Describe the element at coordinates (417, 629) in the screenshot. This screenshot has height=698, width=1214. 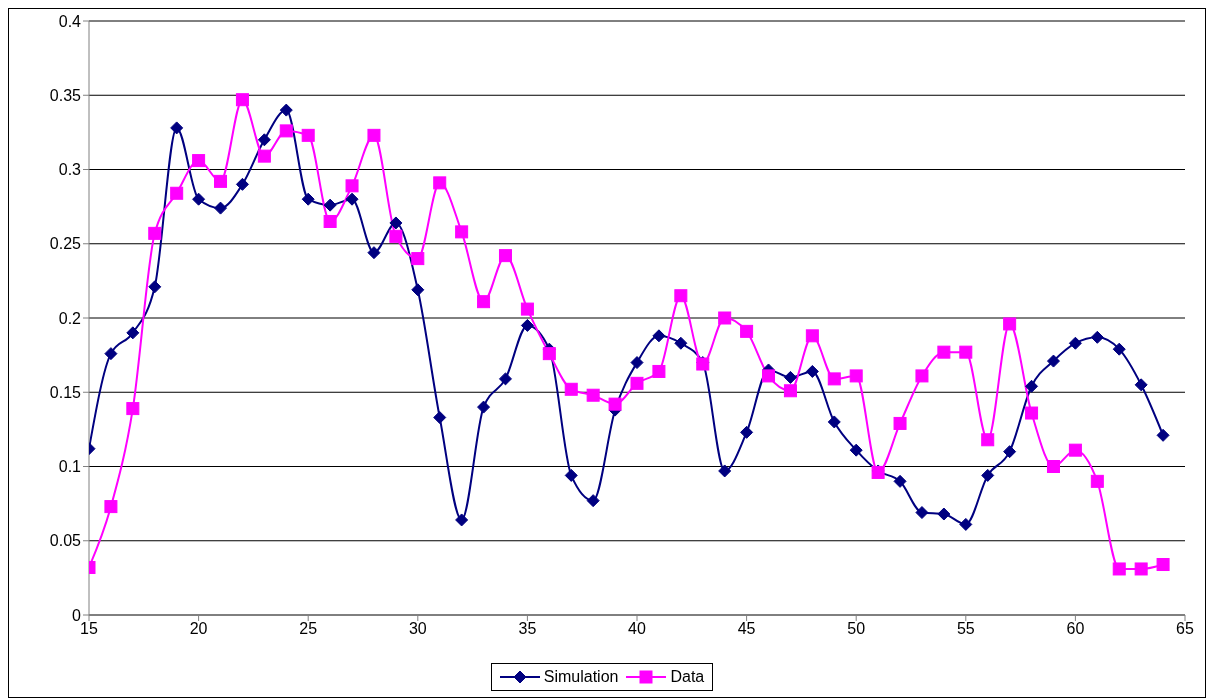
I see `x-tick-label: 30` at that location.